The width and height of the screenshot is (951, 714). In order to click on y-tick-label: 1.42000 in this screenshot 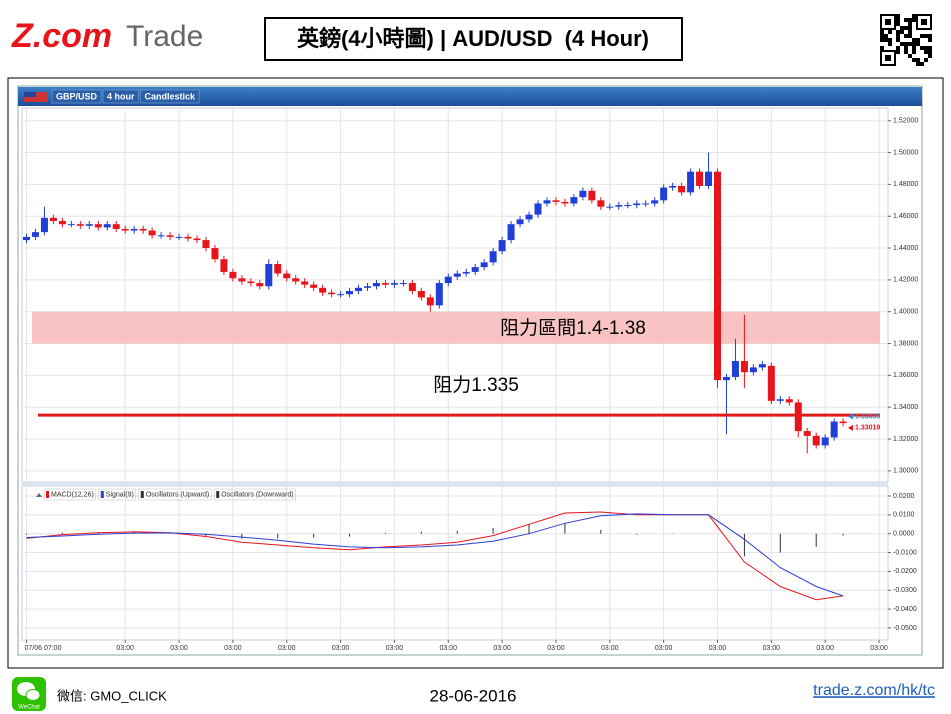, I will do `click(905, 280)`.